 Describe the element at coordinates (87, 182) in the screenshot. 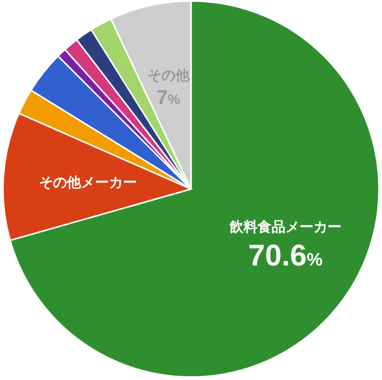

I see `slice-label: その他メーカー` at that location.